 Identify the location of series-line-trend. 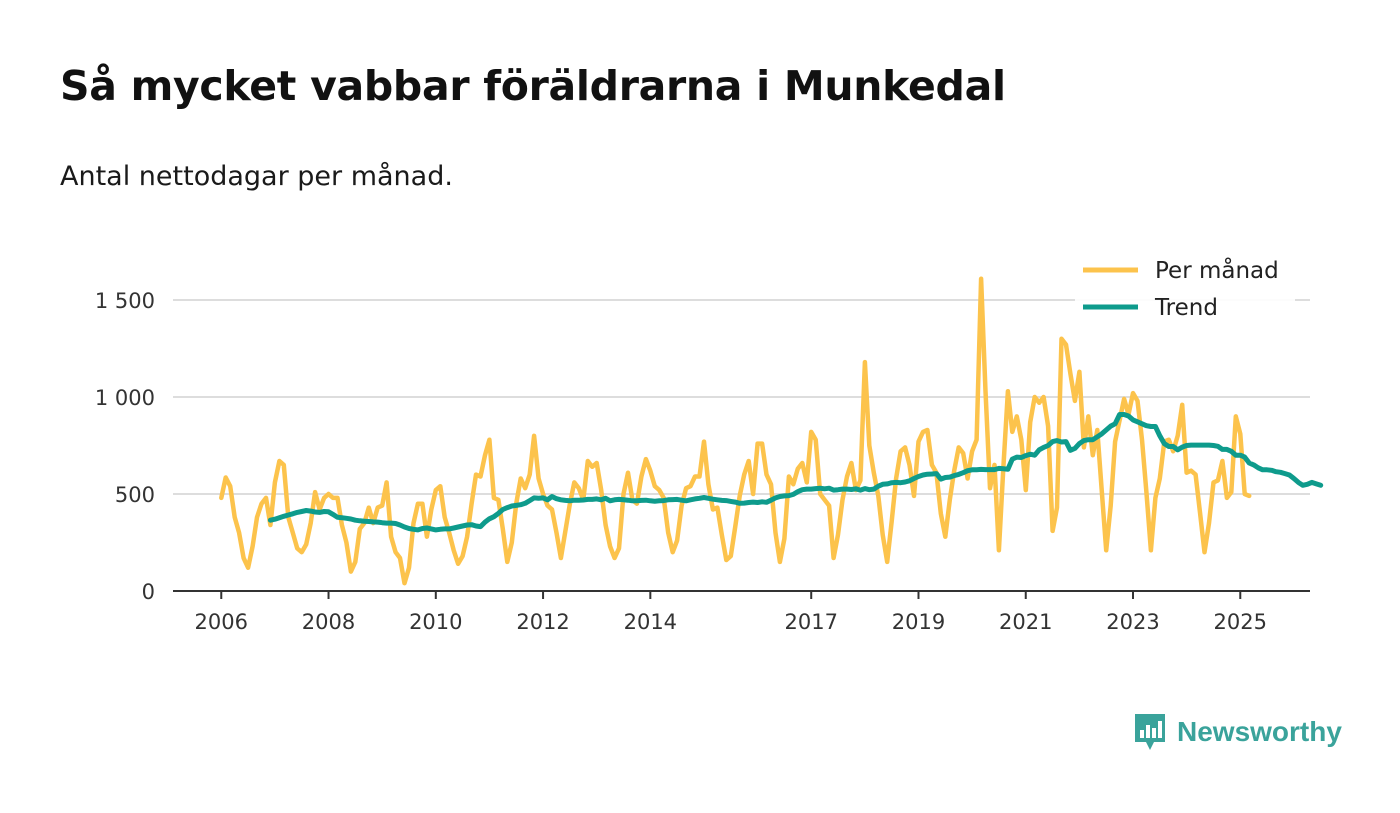
(795, 472).